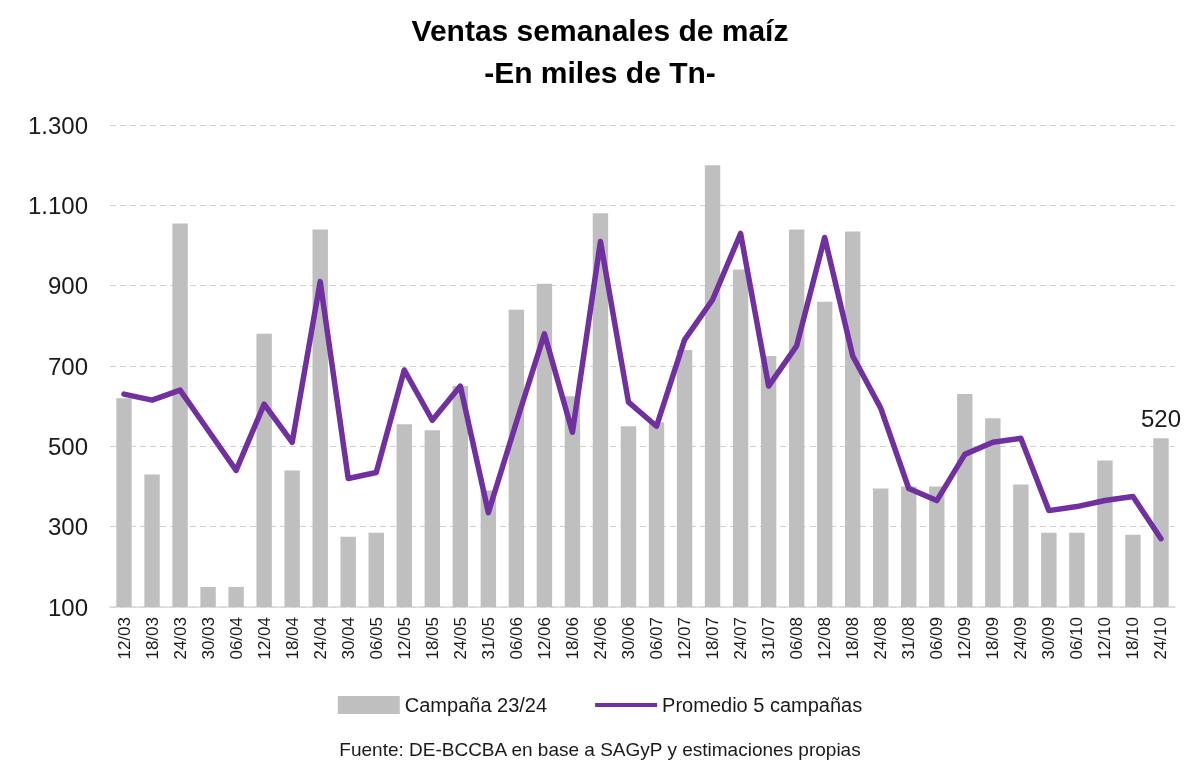  Describe the element at coordinates (628, 638) in the screenshot. I see `x-tick-label: 30/06` at that location.